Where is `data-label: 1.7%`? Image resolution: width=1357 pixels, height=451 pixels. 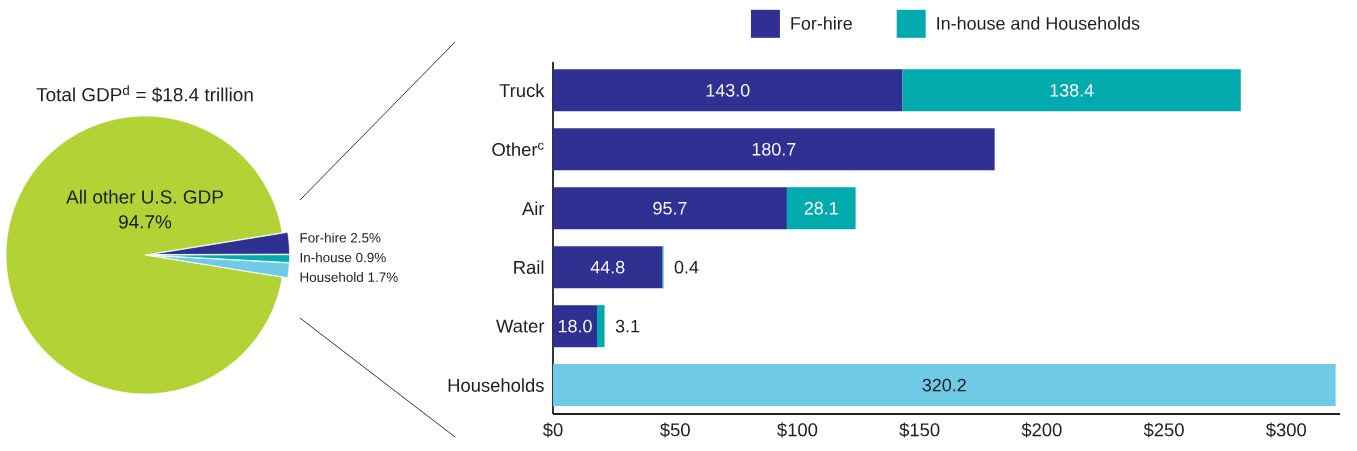
data-label: 1.7% is located at coordinates (383, 277).